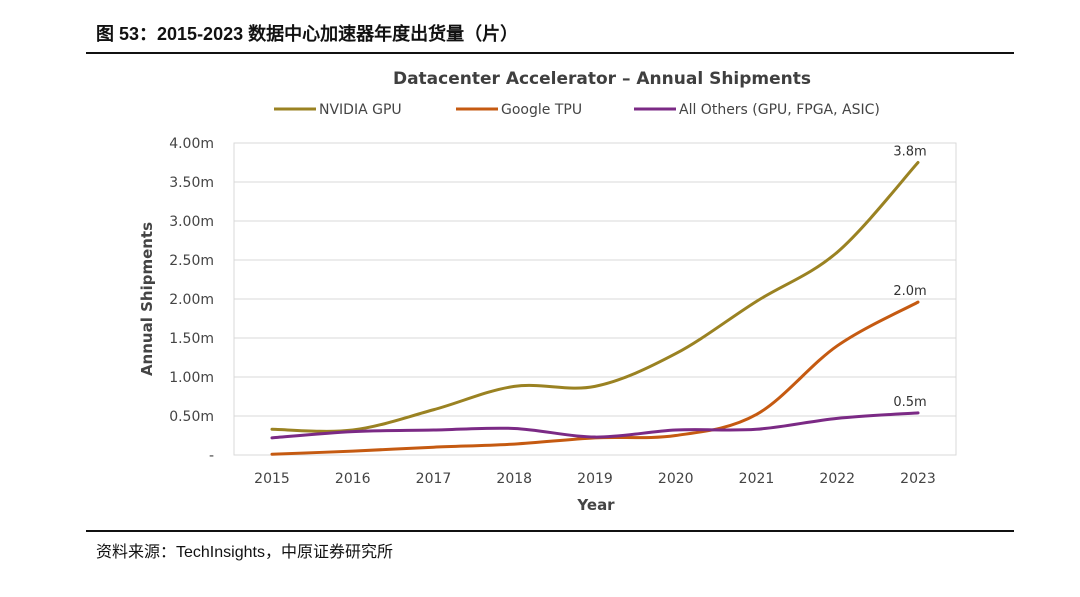 The height and width of the screenshot is (597, 1080). Describe the element at coordinates (434, 479) in the screenshot. I see `x-tick-label: 2017` at that location.